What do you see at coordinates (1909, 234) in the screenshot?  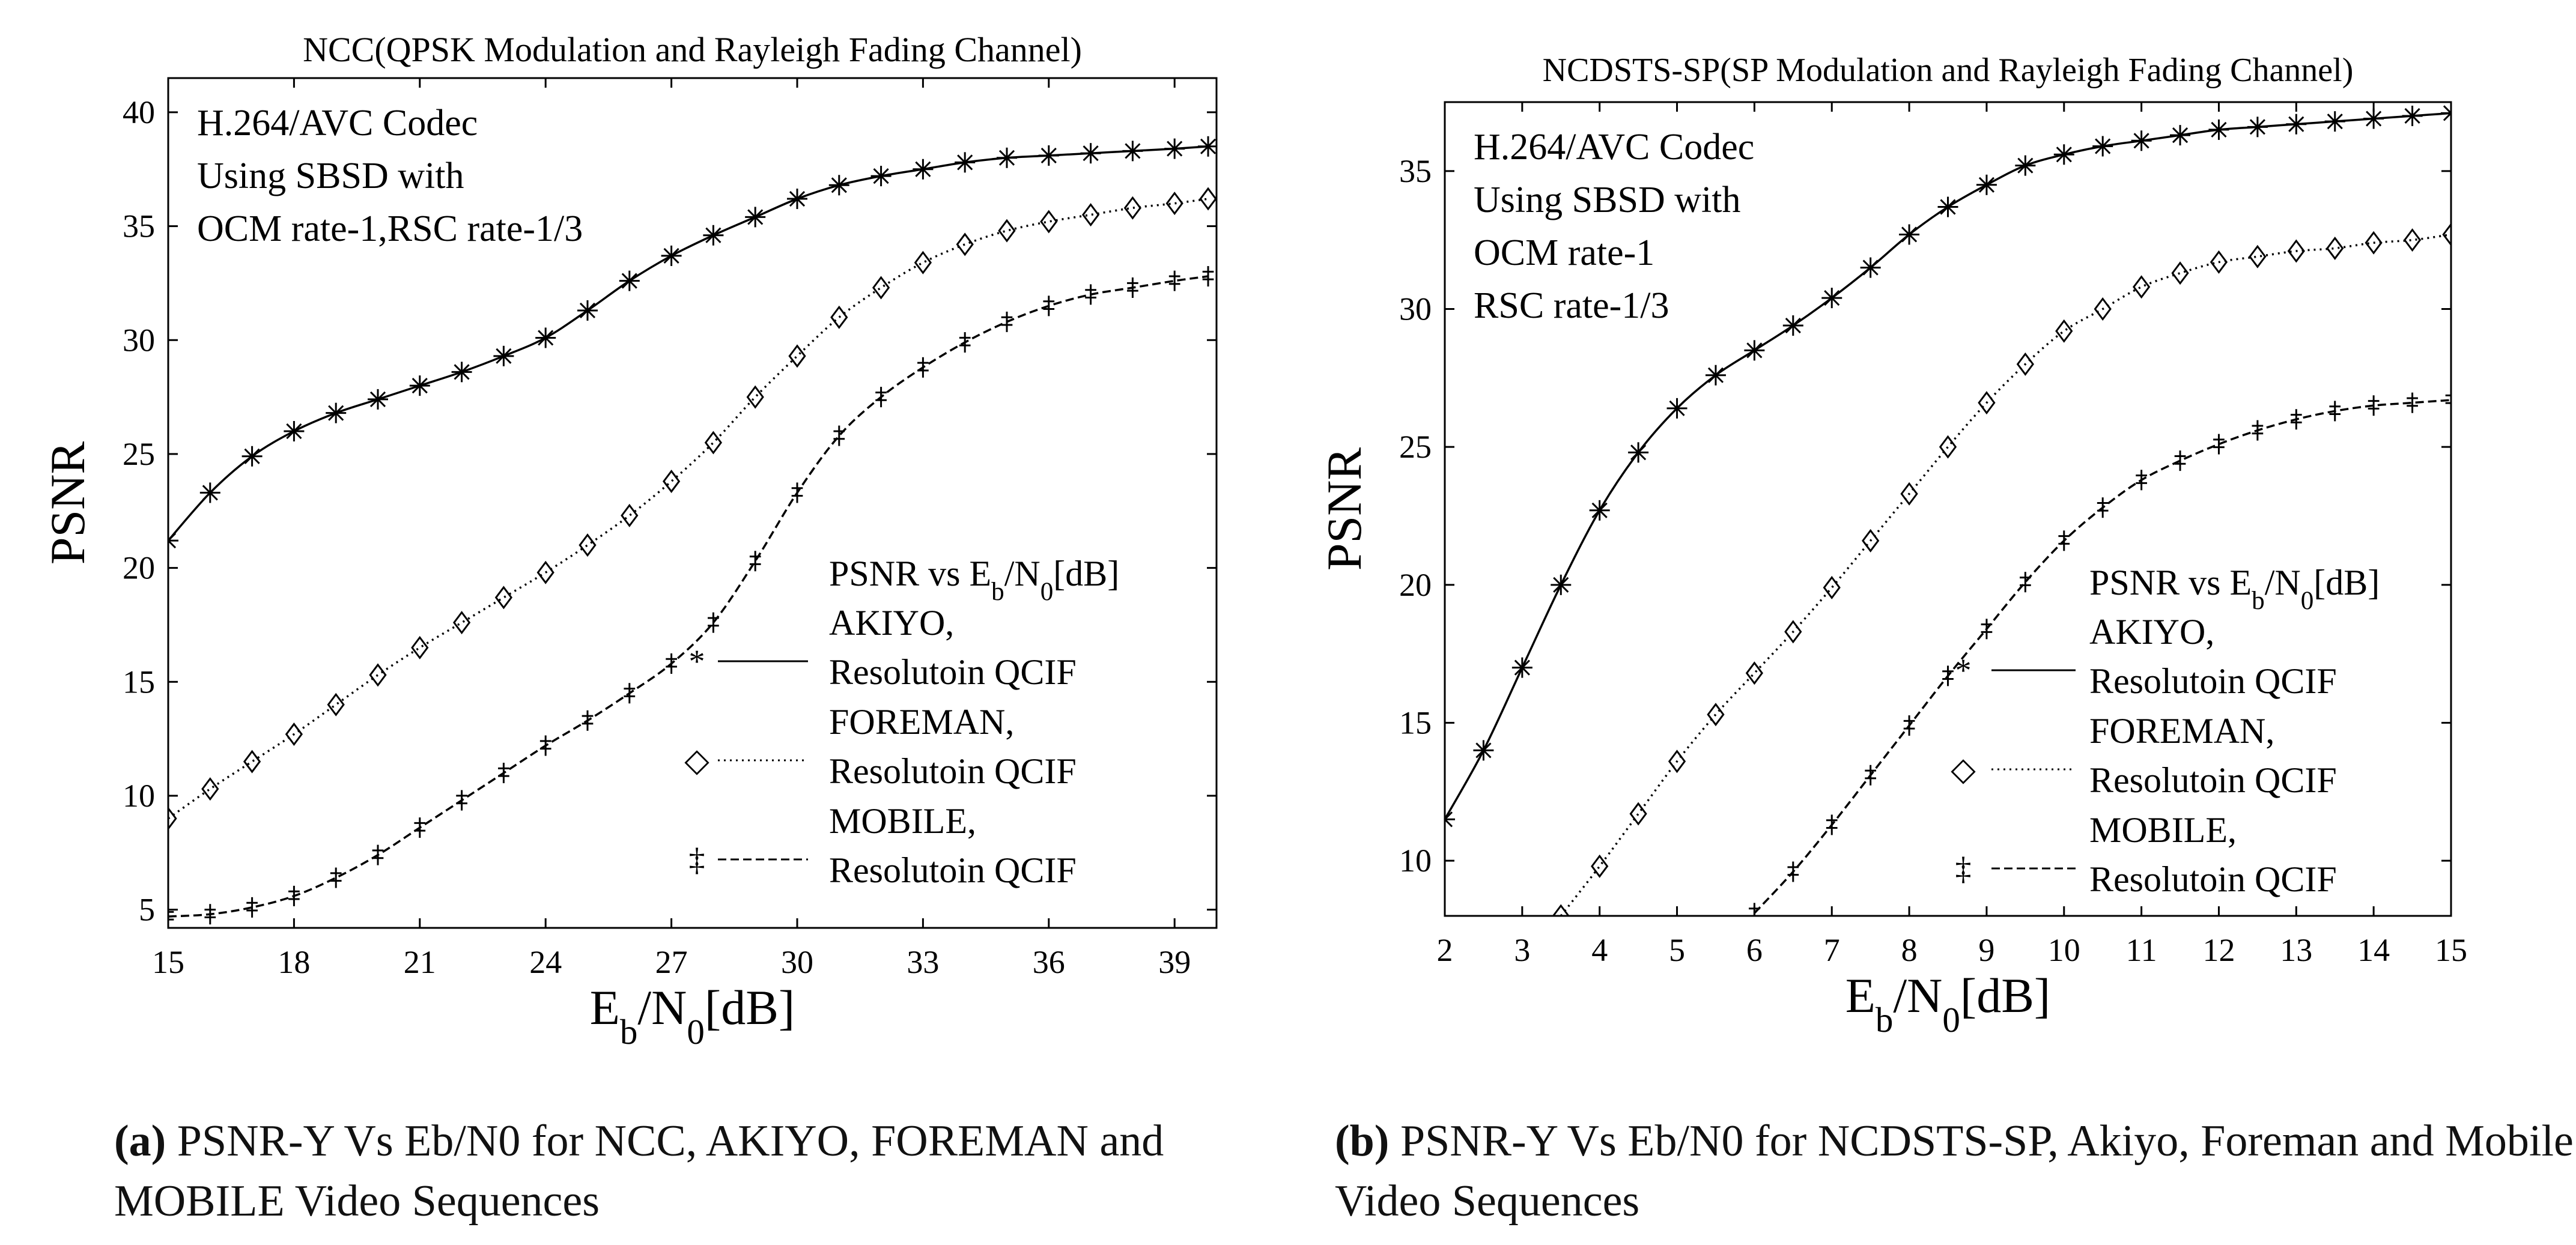 I see `chart-b-series-akiyo-point-12-stroke` at bounding box center [1909, 234].